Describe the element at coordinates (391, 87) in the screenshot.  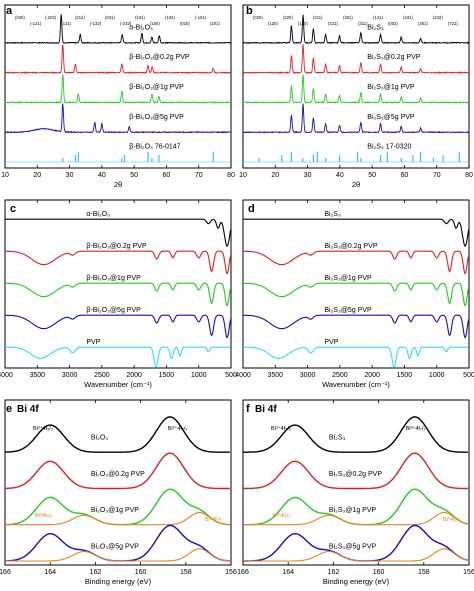
I see `series-label: Bi₂S₃@1g PVP` at that location.